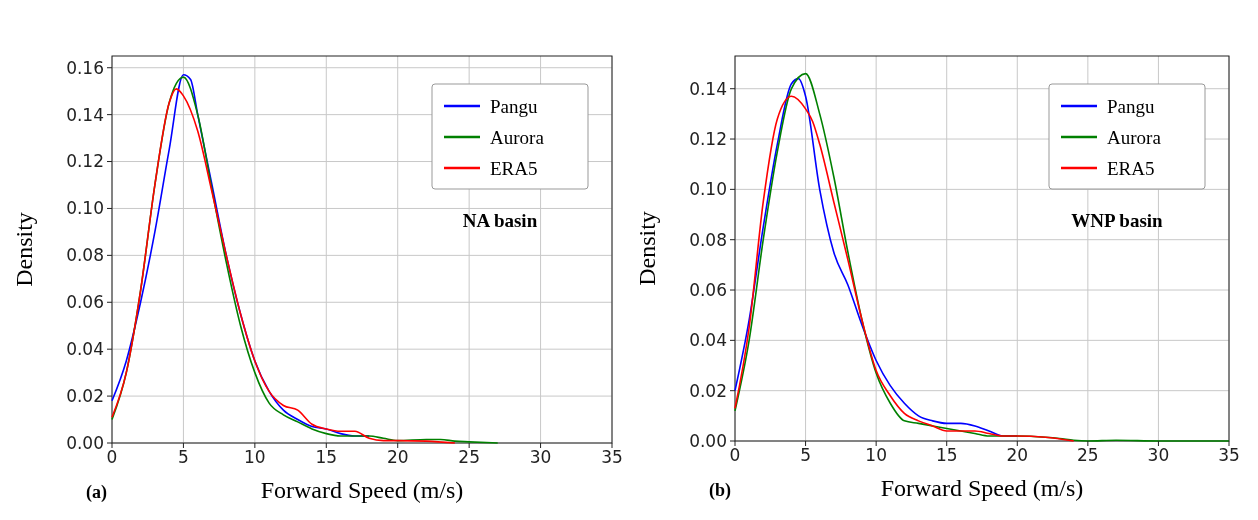  What do you see at coordinates (500, 220) in the screenshot?
I see `annotation: NA basin` at bounding box center [500, 220].